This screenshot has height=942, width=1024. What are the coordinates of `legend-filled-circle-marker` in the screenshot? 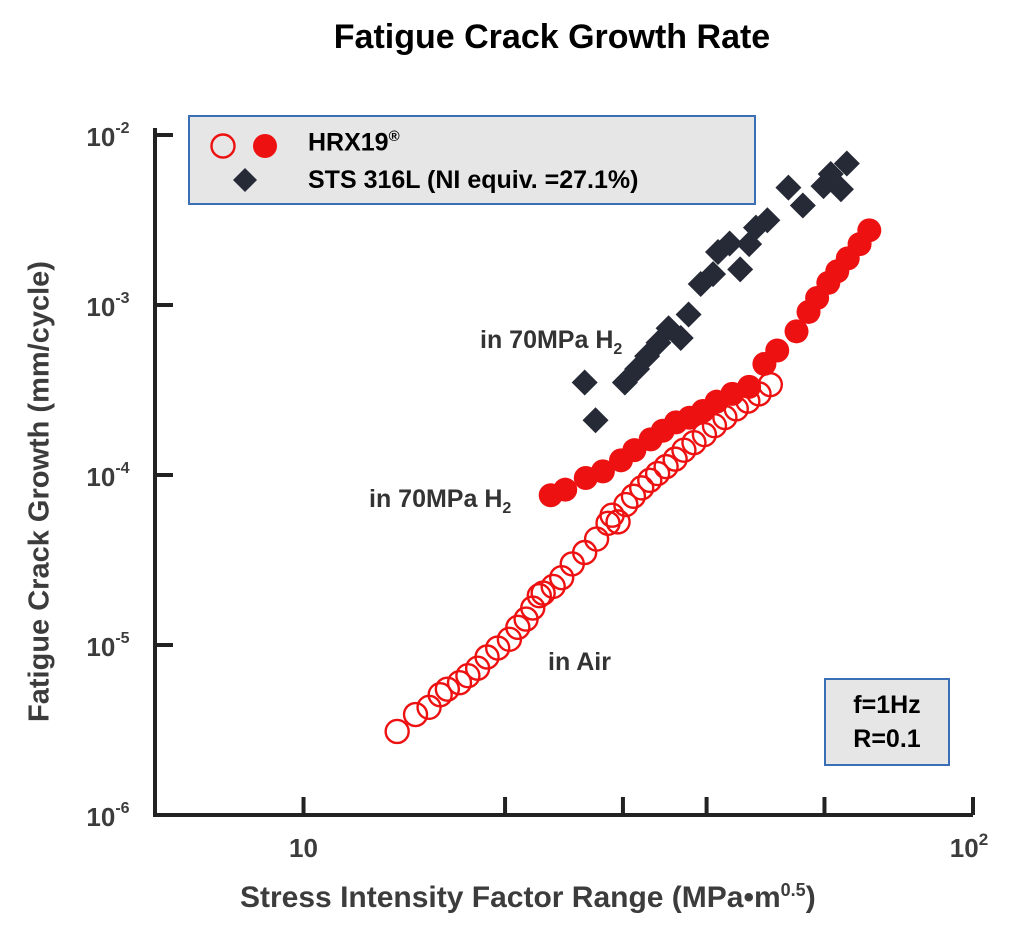 It's located at (265, 146).